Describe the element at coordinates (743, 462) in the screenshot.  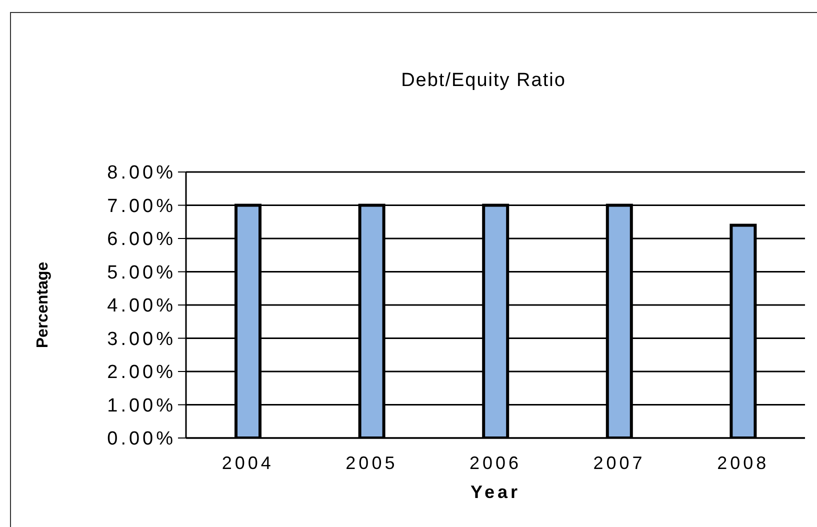
I see `x-tick-label: 2008` at that location.